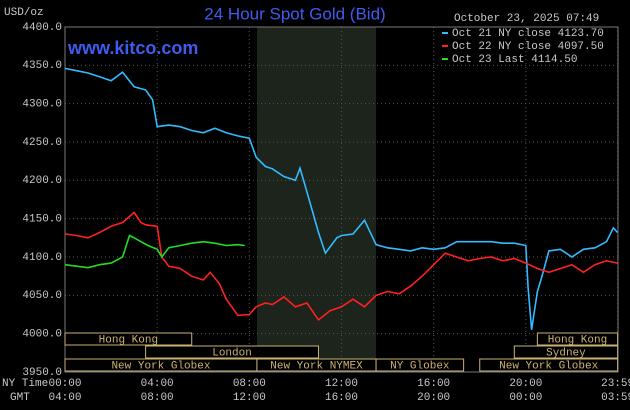  What do you see at coordinates (294, 13) in the screenshot?
I see `chart-title: 24 Hour Spot Gold (Bid)` at bounding box center [294, 13].